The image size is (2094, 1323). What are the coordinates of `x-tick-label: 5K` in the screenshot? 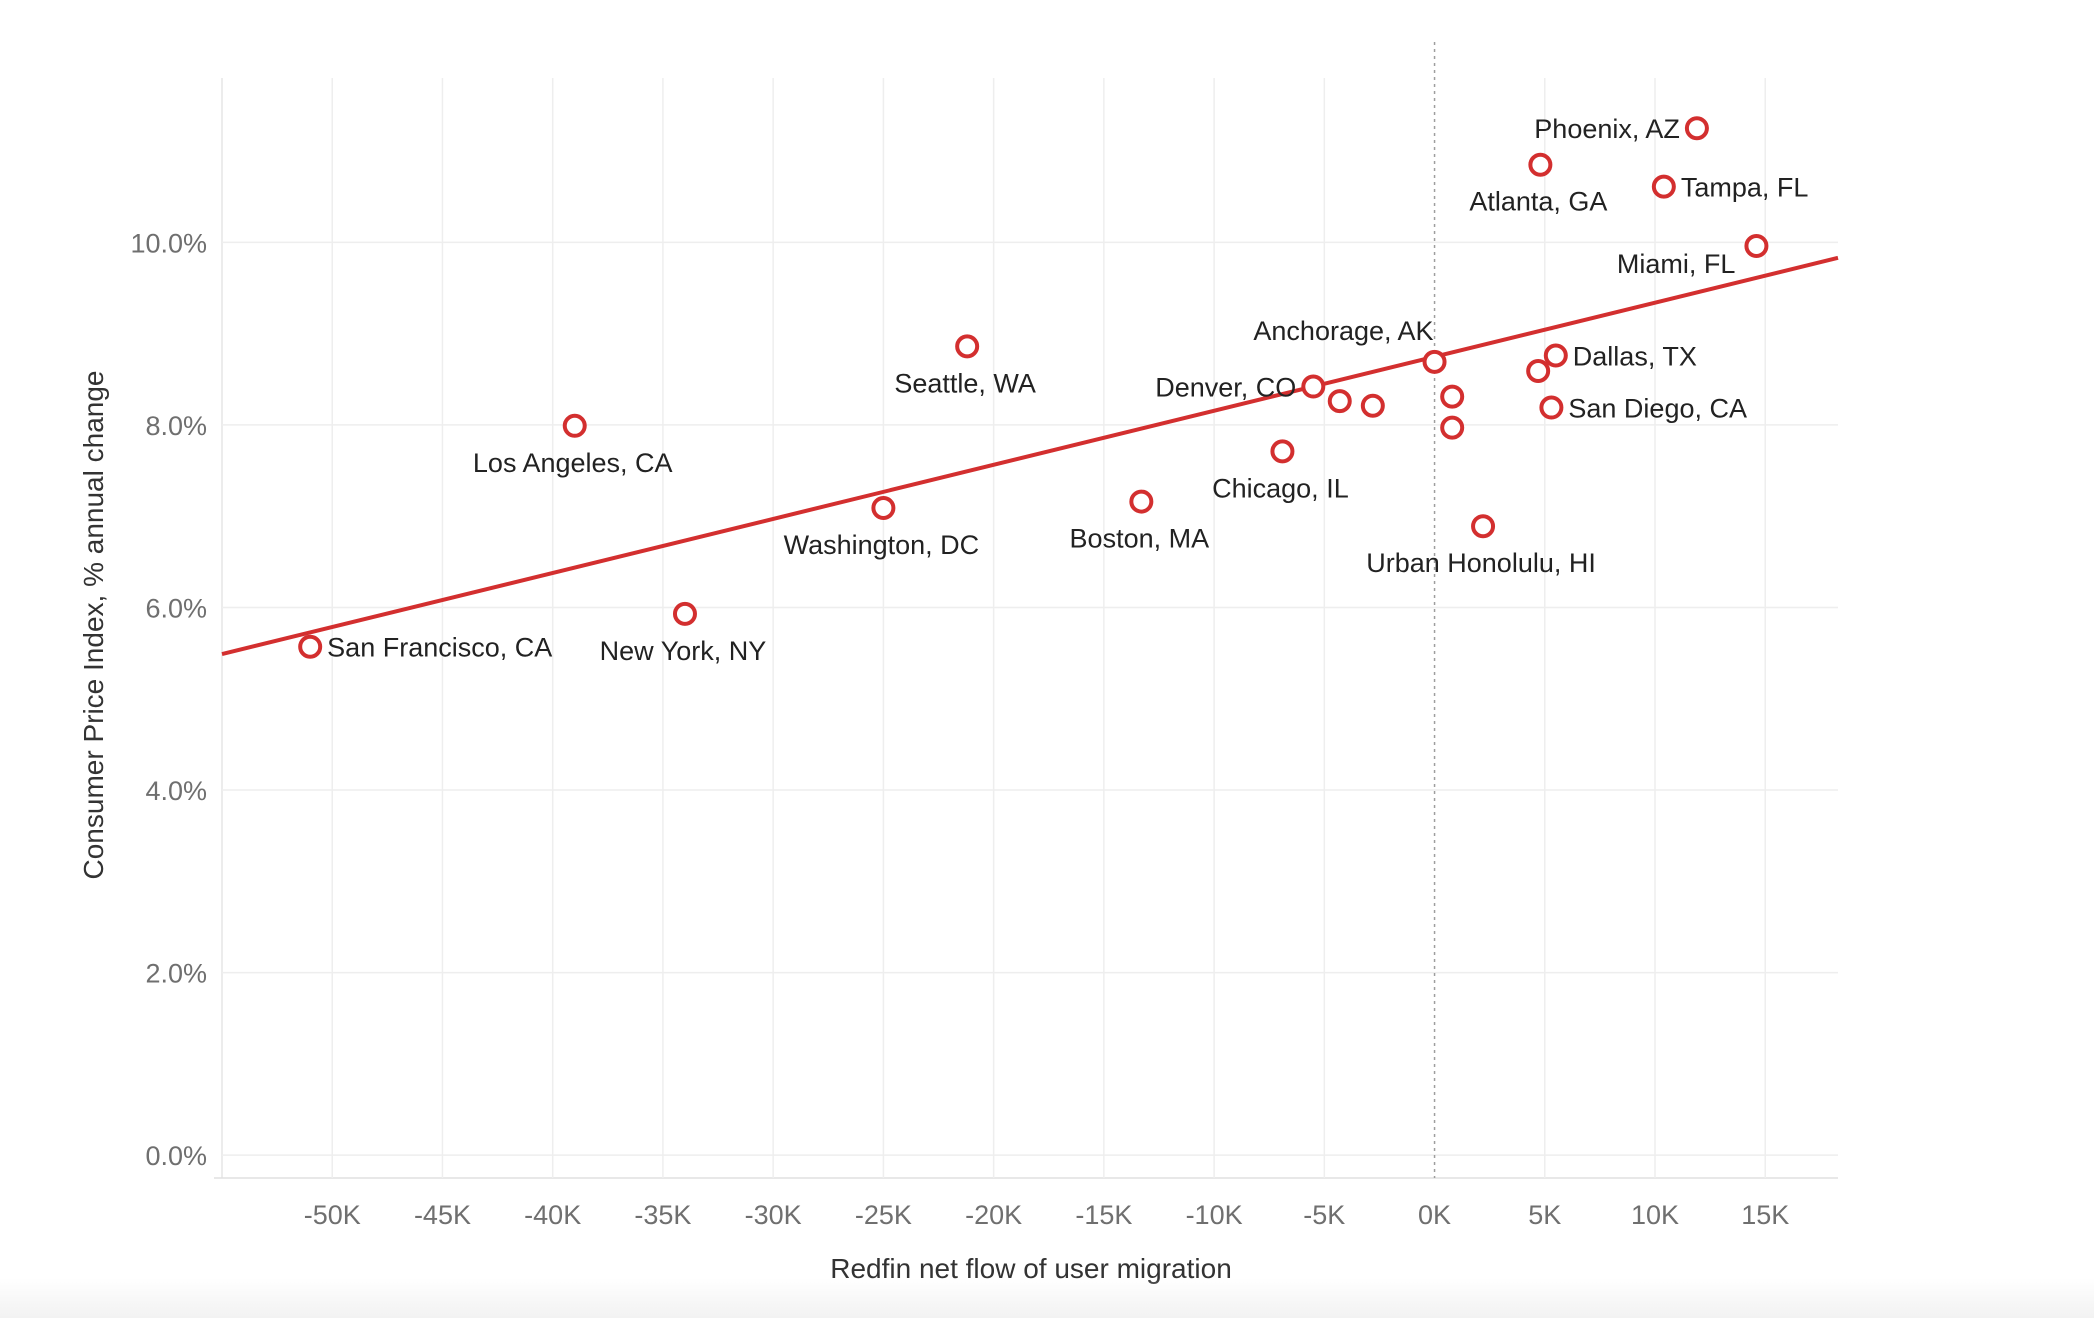 It's located at (1544, 1215).